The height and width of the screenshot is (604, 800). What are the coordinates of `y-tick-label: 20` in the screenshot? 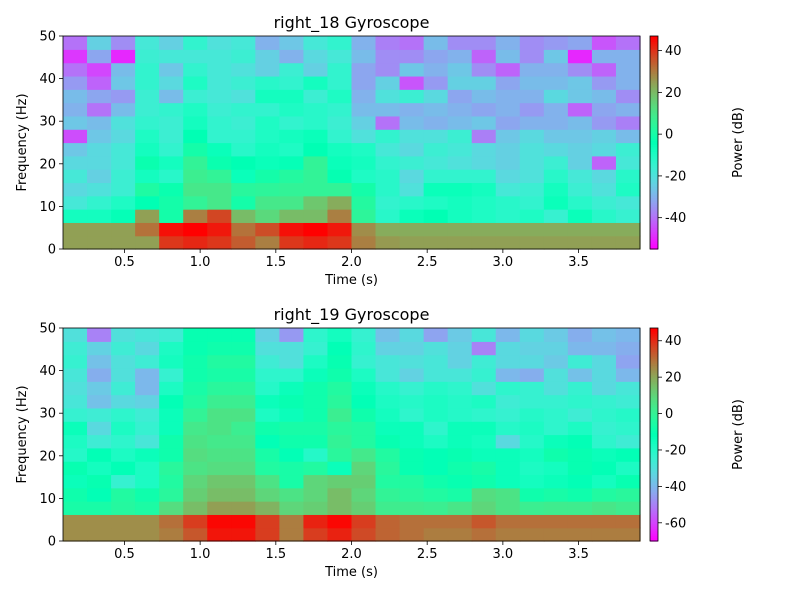 It's located at (47, 456).